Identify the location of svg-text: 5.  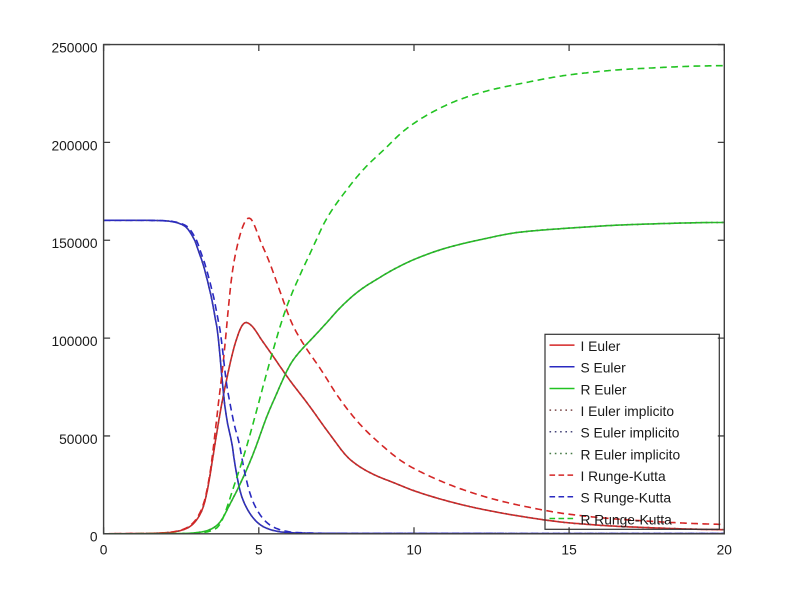
(259, 550).